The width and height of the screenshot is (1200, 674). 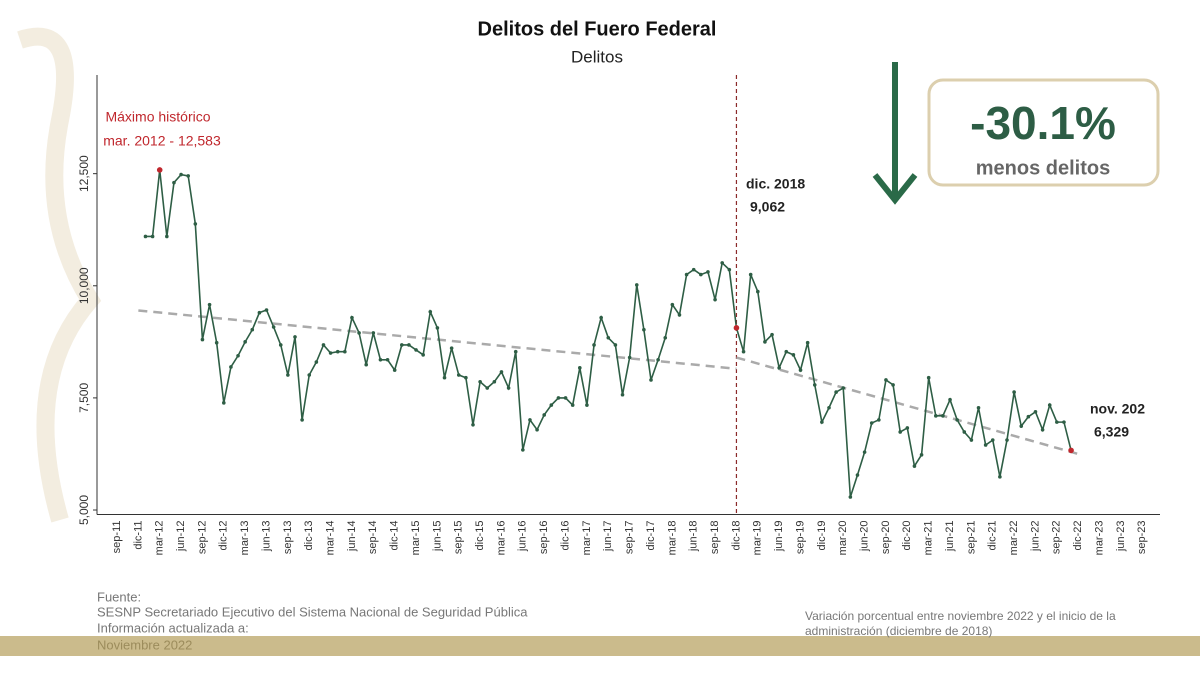 I want to click on annotation: 9,062, so click(x=767, y=207).